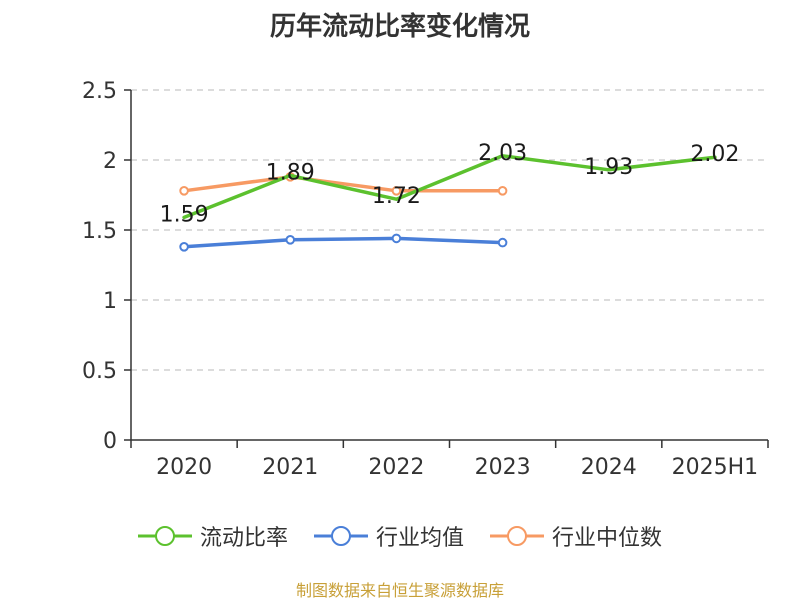 The image size is (800, 601). Describe the element at coordinates (399, 27) in the screenshot. I see `chart-title: 历年流动比率变化情况` at that location.